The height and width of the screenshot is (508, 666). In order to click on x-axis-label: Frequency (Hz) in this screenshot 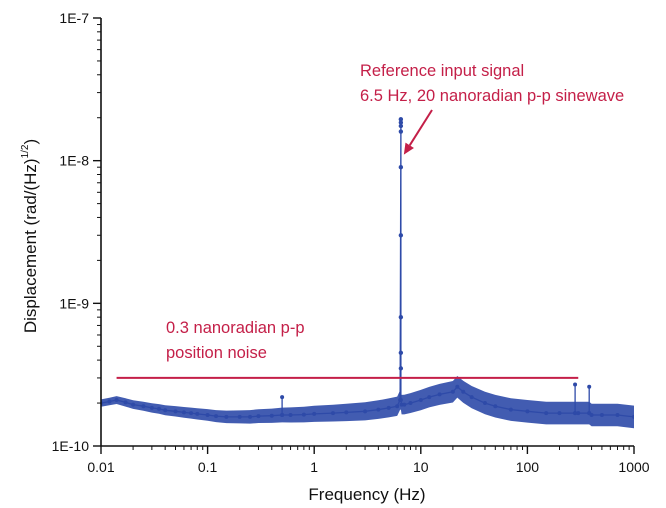, I will do `click(366, 494)`.